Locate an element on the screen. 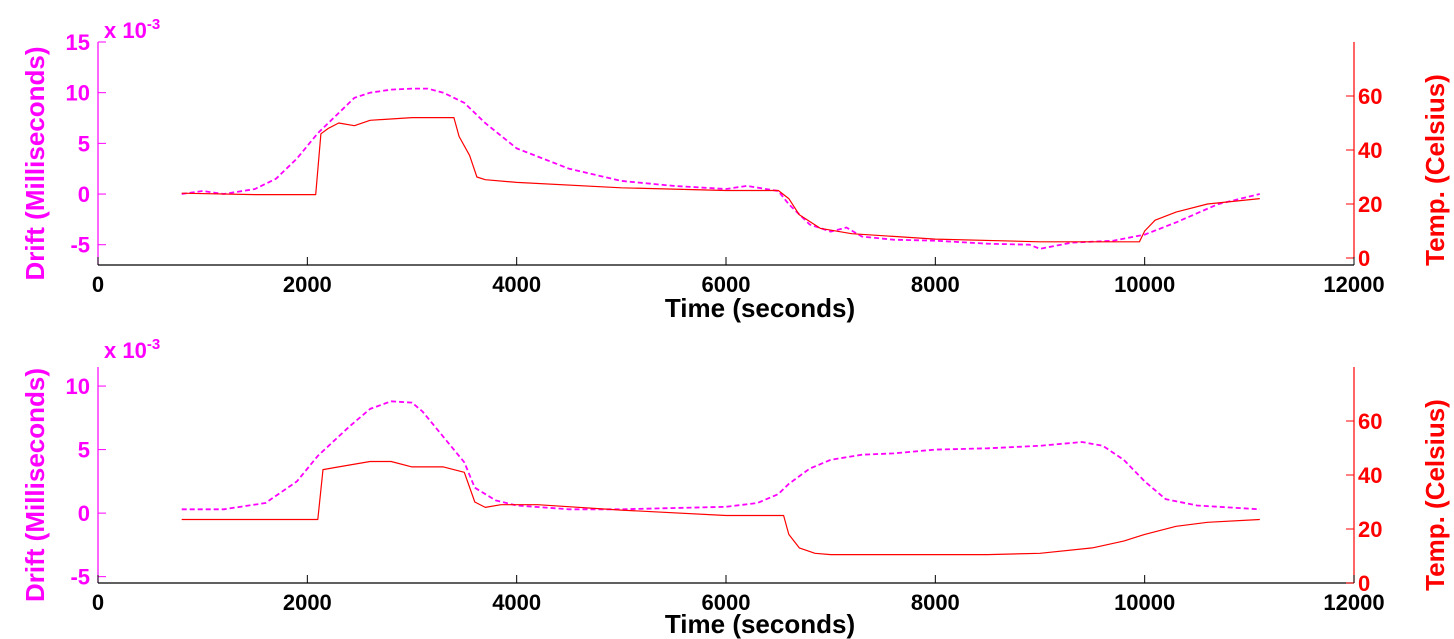  drift-tick-label: 15 is located at coordinates (78, 42).